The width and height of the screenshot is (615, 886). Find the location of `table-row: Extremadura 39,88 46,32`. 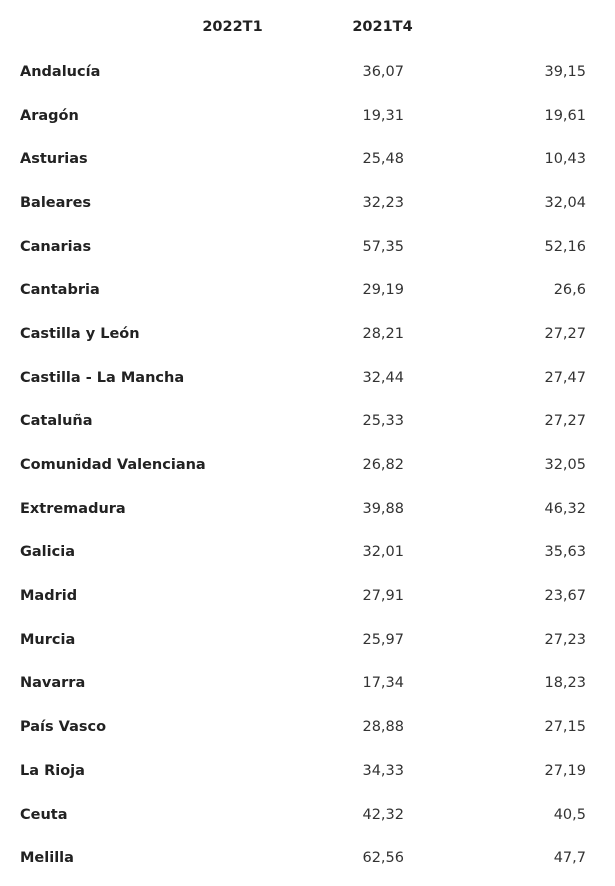

table-row: Extremadura 39,88 46,32 is located at coordinates (307, 509).